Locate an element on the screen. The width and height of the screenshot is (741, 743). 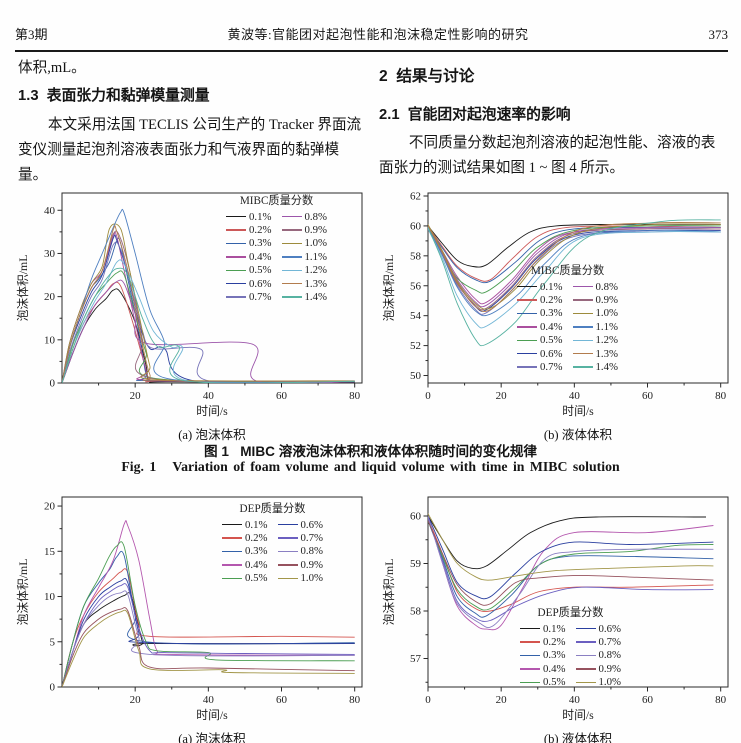
legend-label: 1.1% is located at coordinates (316, 256).